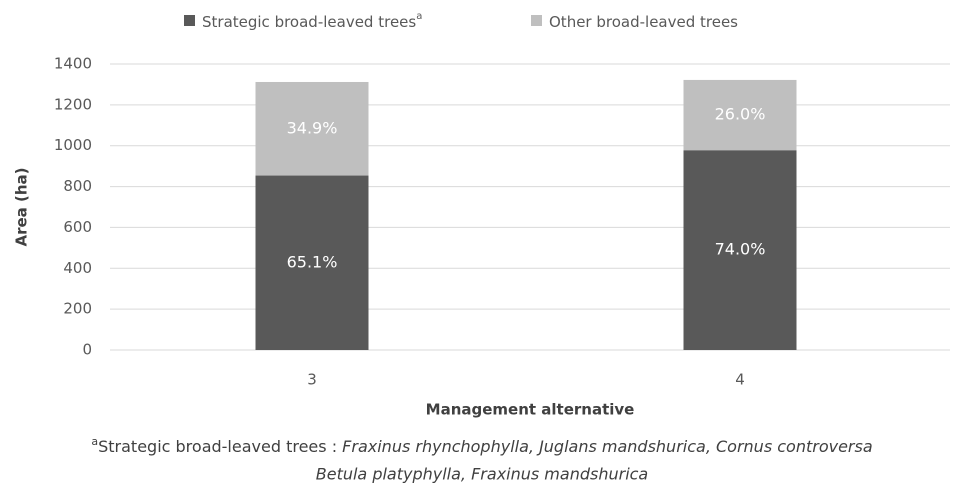 The height and width of the screenshot is (489, 964). What do you see at coordinates (22, 206) in the screenshot?
I see `y-axis-label: Area (ha)` at bounding box center [22, 206].